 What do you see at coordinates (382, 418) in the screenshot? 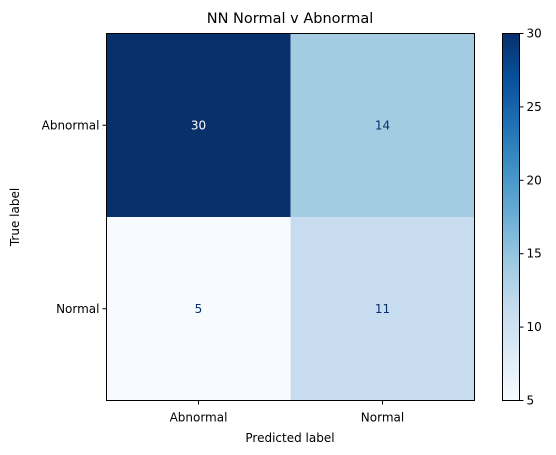
I see `x-tick-label: Normal` at bounding box center [382, 418].